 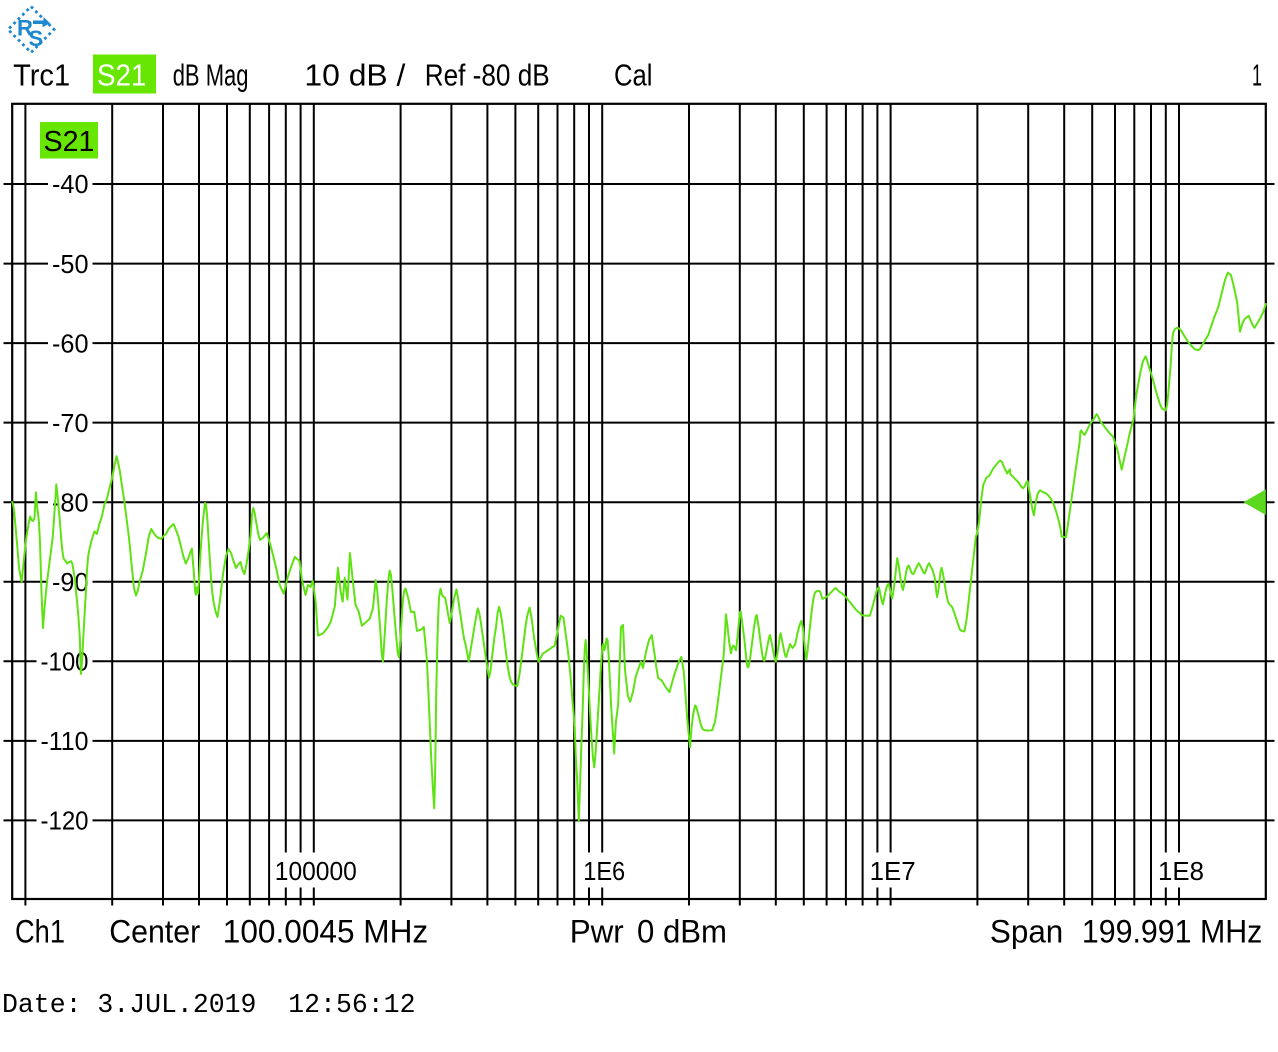 What do you see at coordinates (354, 75) in the screenshot?
I see `svg-text: 10 dB /` at bounding box center [354, 75].